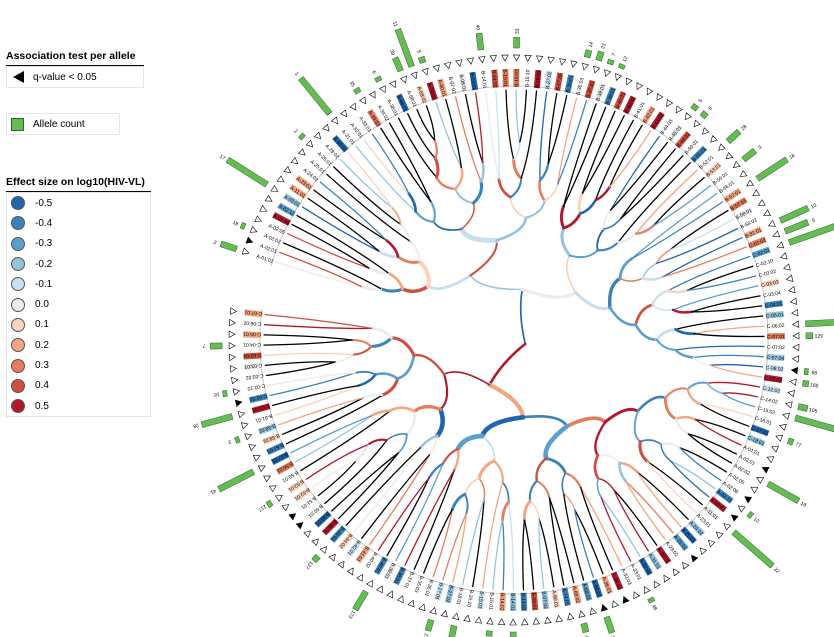 The width and height of the screenshot is (834, 637). What do you see at coordinates (819, 337) in the screenshot?
I see `allele-count-label: 129` at bounding box center [819, 337].